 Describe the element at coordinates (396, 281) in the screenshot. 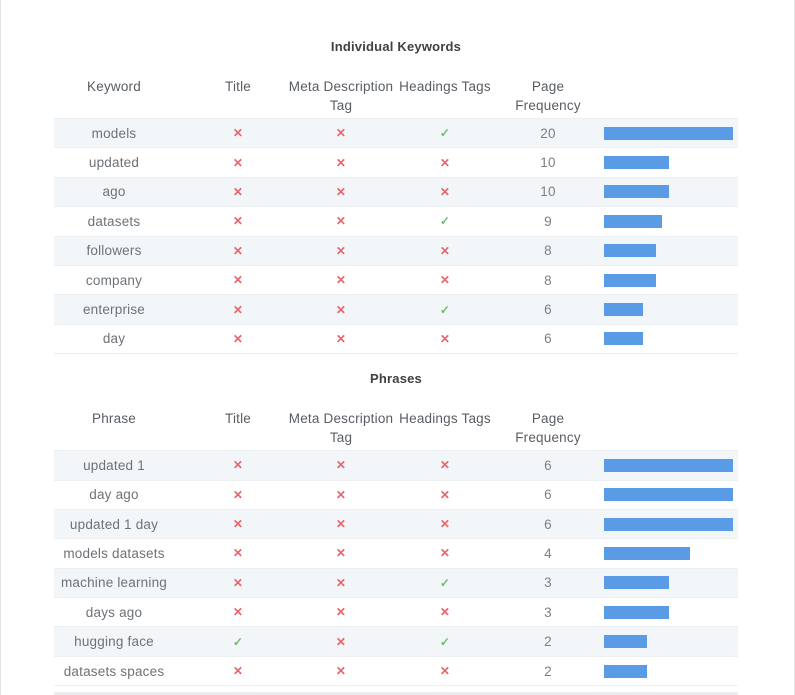

I see `table-row: company ✕ ✕ ✕ 8` at that location.